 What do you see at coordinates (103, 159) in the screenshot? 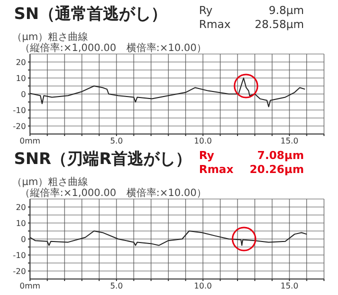
I see `chart-title: SNR（刃端R首逃がし）` at bounding box center [103, 159].